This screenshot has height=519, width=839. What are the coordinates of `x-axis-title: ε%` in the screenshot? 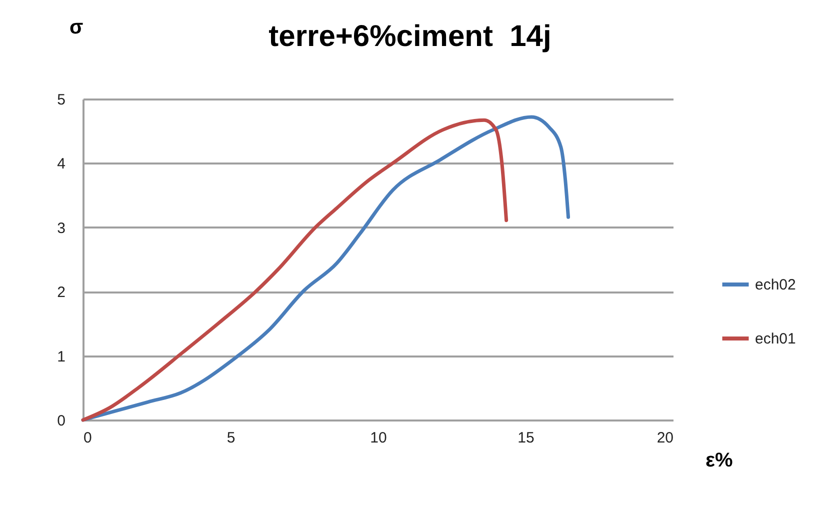 It's located at (719, 461).